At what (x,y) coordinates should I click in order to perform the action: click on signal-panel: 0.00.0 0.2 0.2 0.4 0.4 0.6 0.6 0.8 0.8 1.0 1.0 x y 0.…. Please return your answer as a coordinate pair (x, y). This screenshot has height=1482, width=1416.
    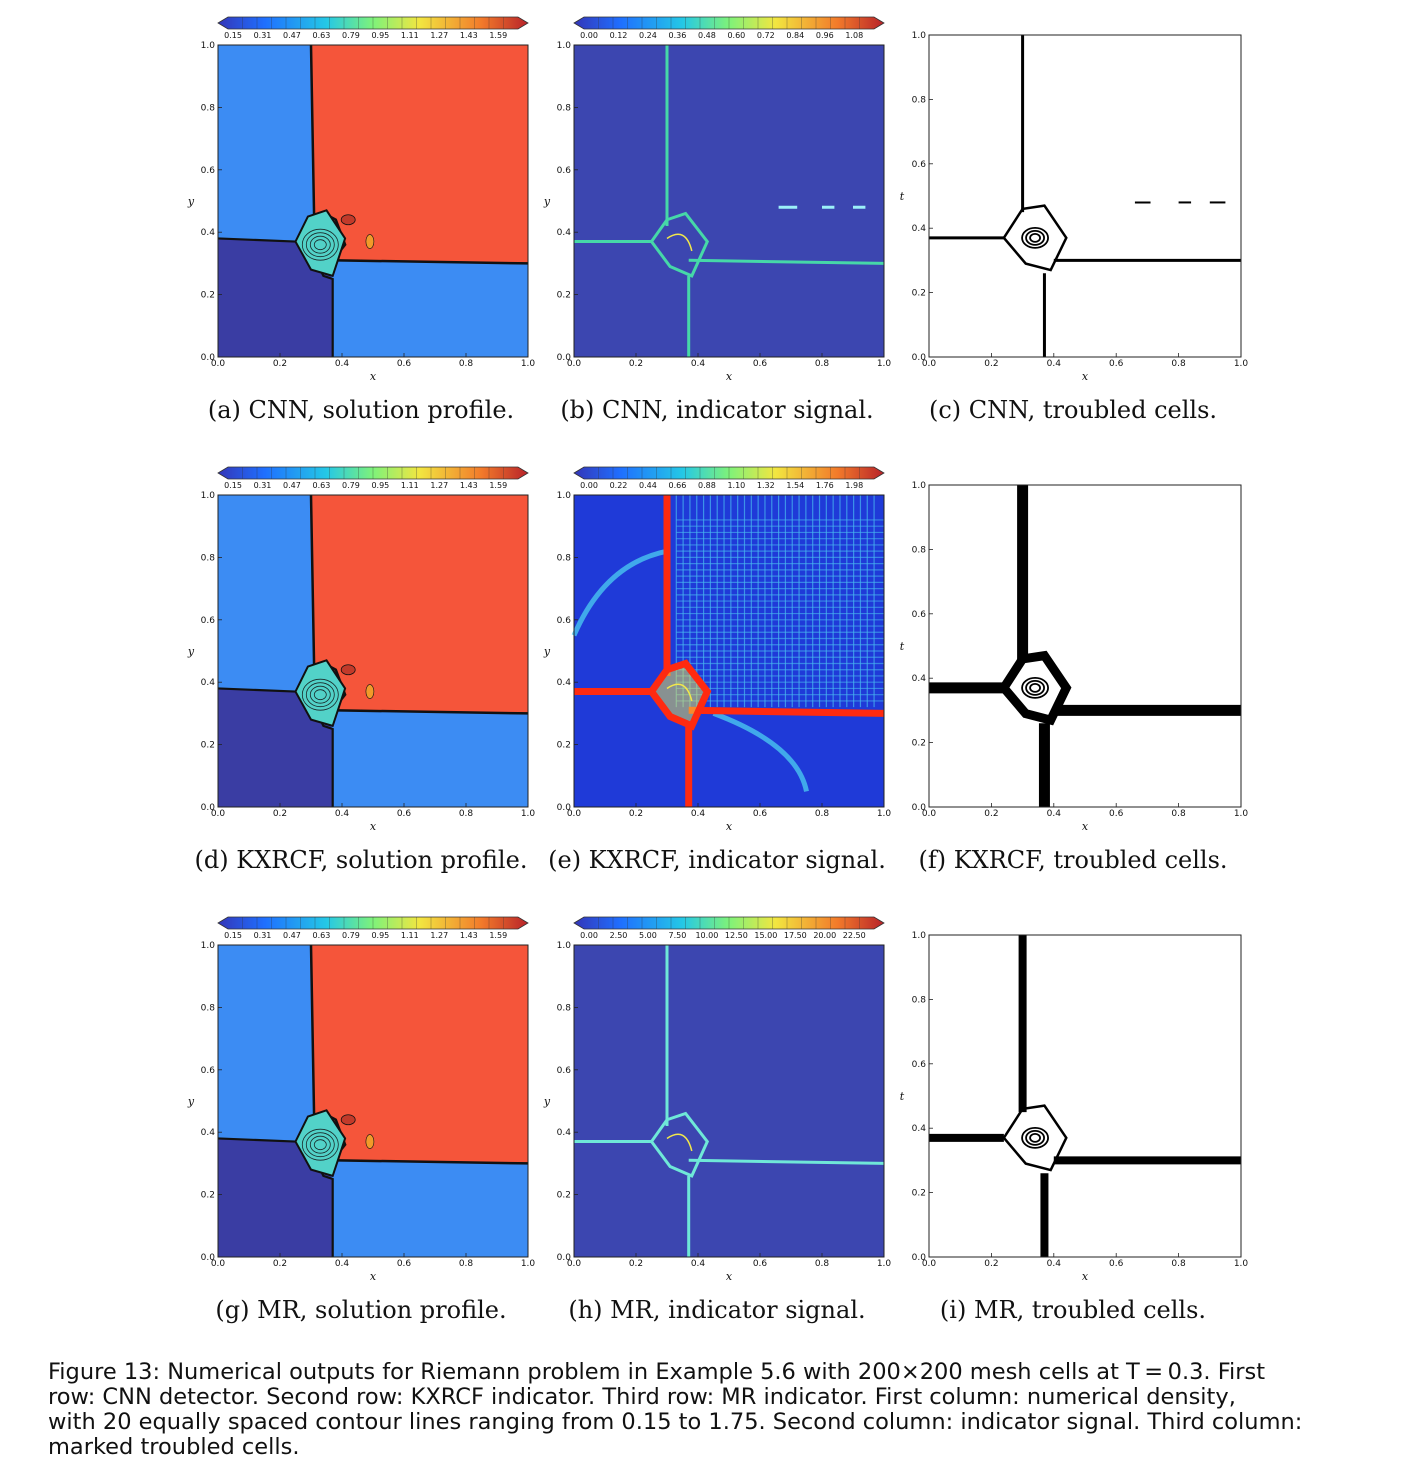
    Looking at the image, I should click on (717, 1099).